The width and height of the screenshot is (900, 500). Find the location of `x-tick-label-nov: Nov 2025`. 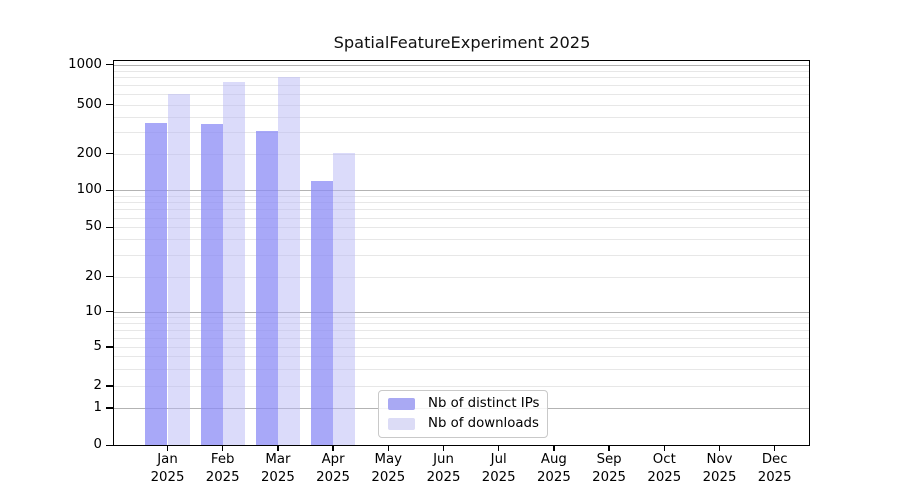

x-tick-label-nov: Nov 2025 is located at coordinates (720, 468).